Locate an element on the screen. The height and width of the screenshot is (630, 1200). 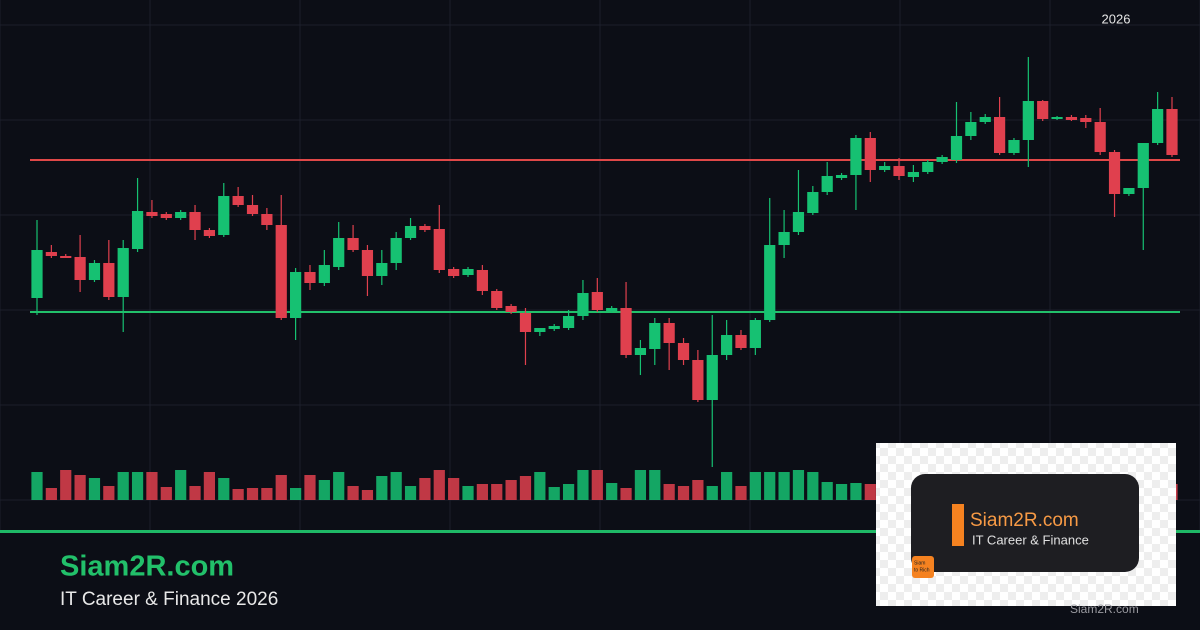
logo-card is located at coordinates (1025, 523).